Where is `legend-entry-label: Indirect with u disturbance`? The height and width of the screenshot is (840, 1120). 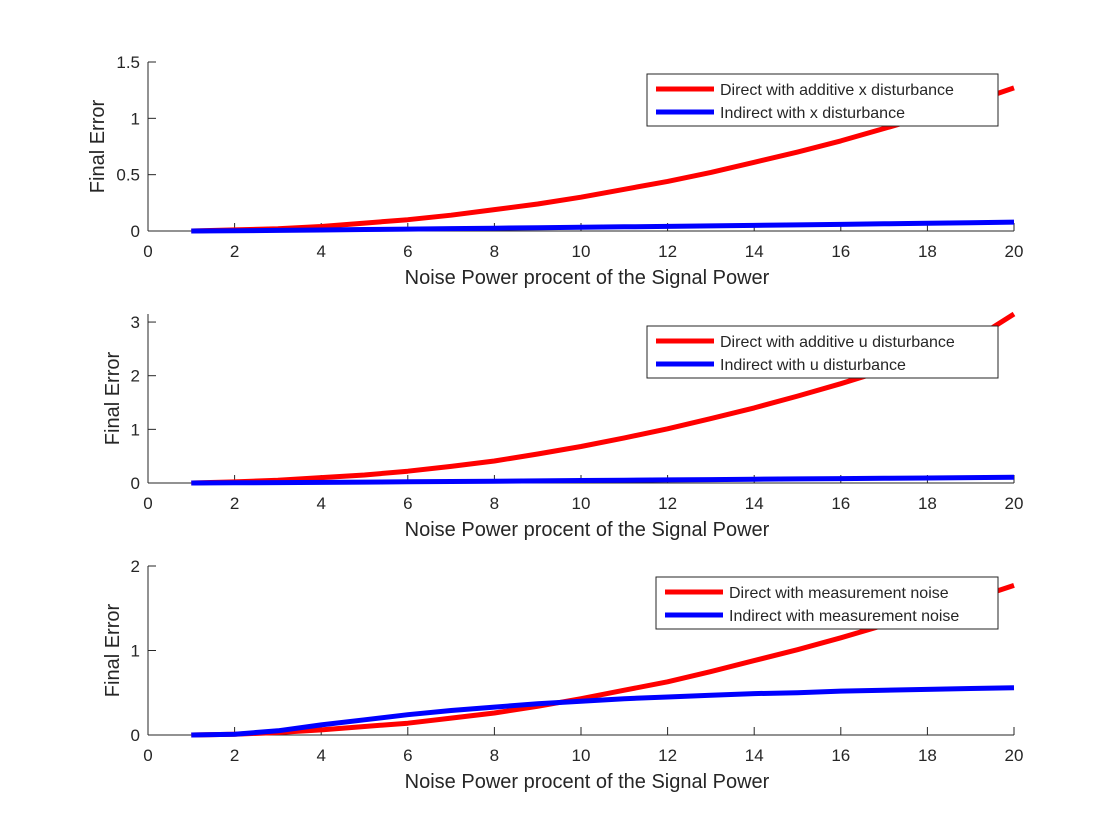 legend-entry-label: Indirect with u disturbance is located at coordinates (813, 365).